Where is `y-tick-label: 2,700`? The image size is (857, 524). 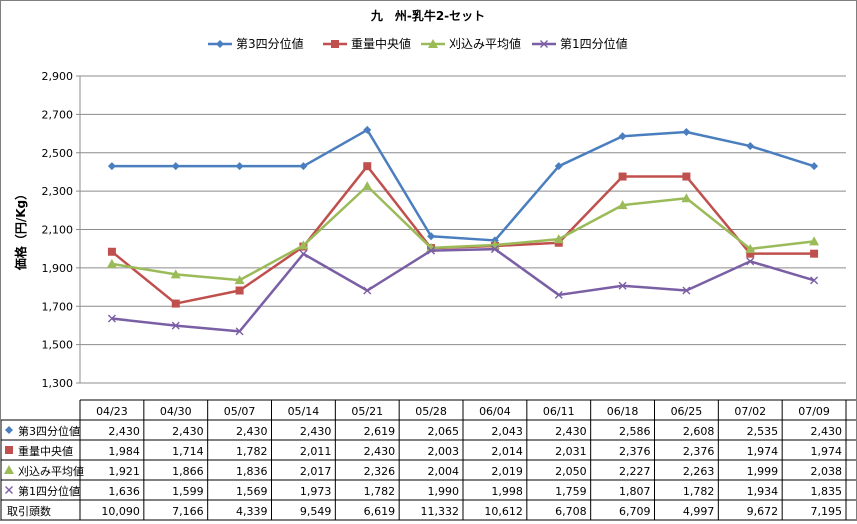 y-tick-label: 2,700 is located at coordinates (58, 114).